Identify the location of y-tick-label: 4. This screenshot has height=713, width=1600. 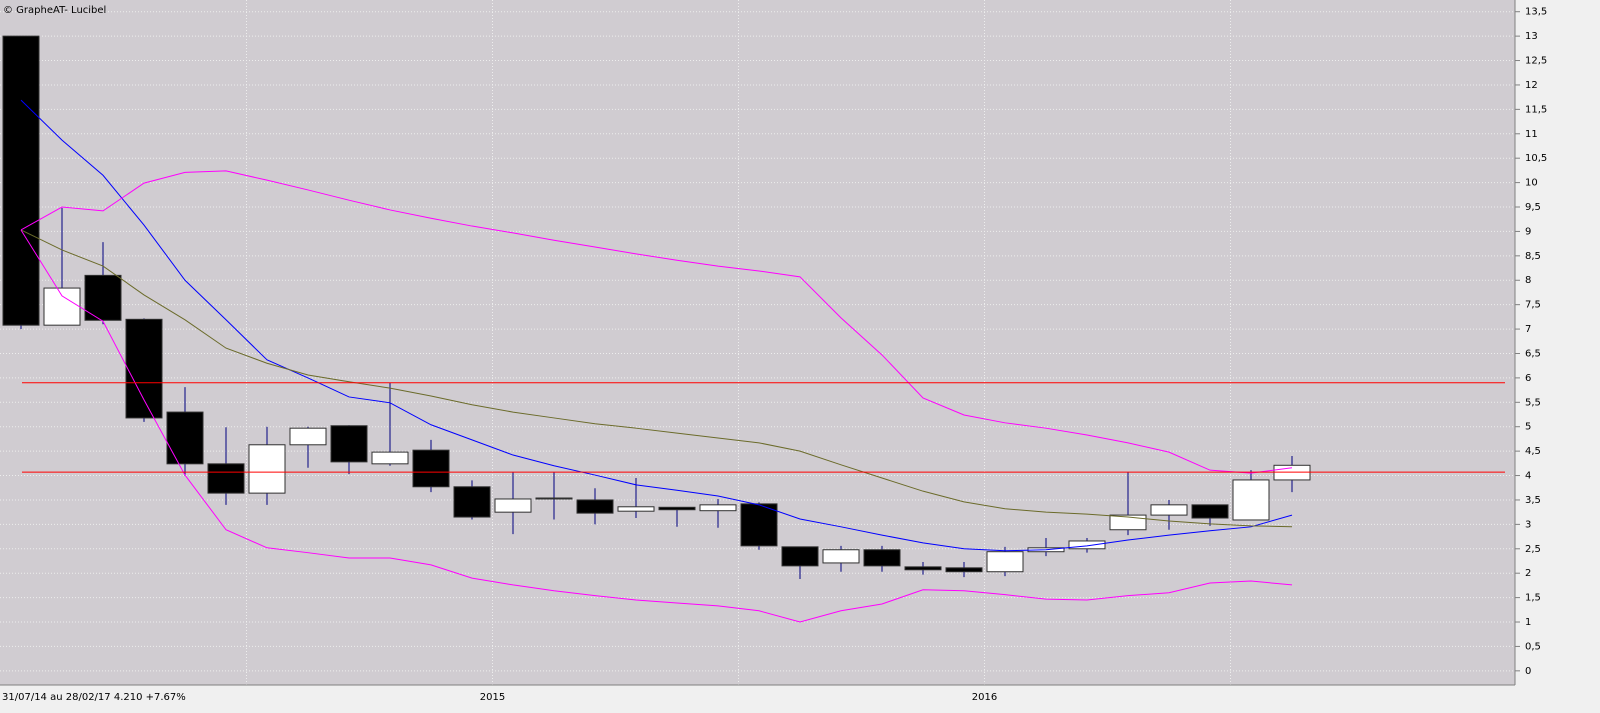
(1528, 476).